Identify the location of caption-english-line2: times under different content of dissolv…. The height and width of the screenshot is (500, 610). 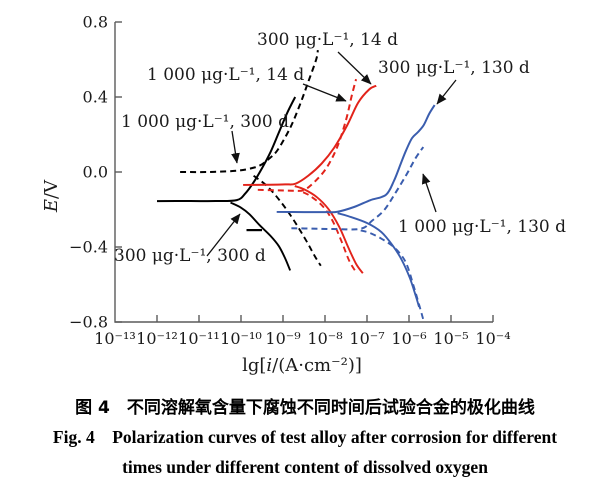
(305, 467).